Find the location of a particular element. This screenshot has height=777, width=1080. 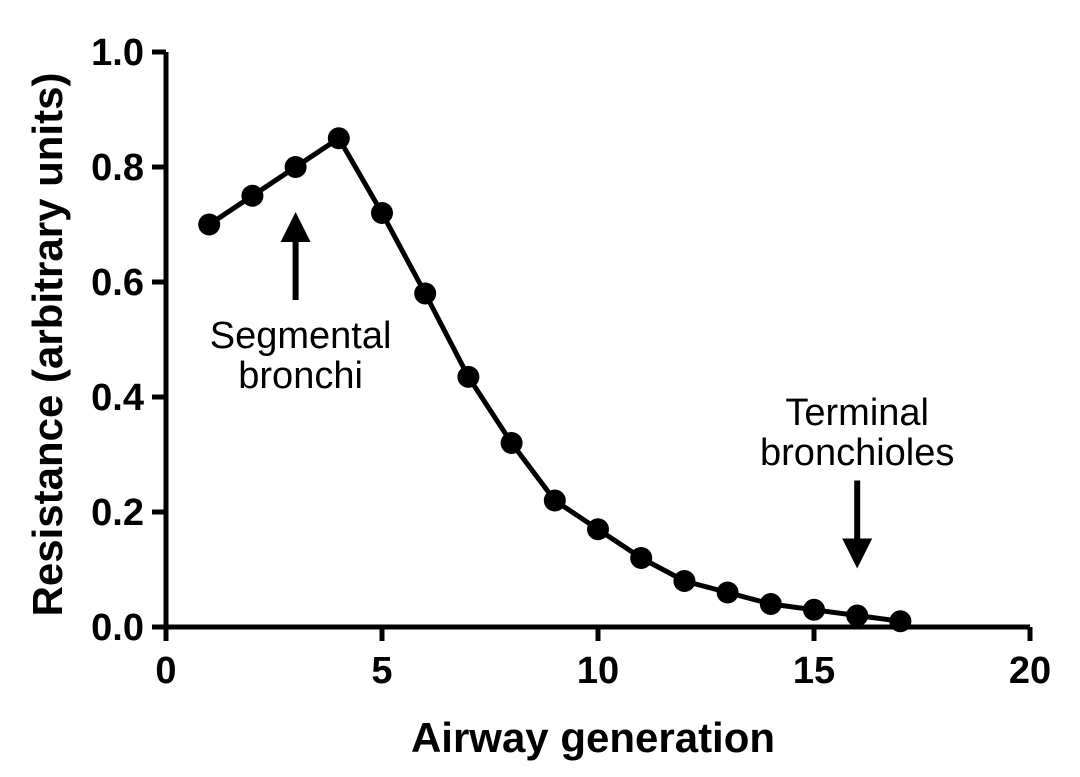

annotation-text: bronchioles is located at coordinates (857, 453).